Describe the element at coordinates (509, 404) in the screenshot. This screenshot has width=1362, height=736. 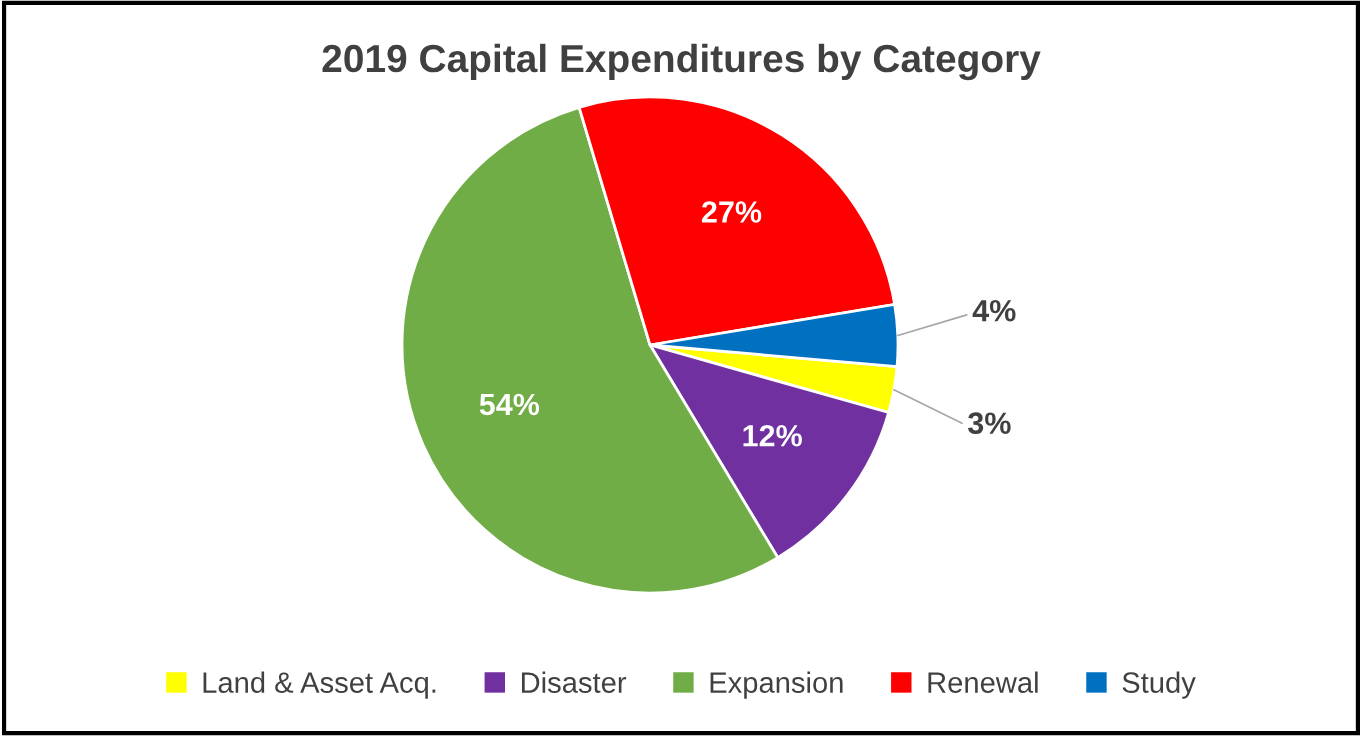
I see `data-label: 54%` at that location.